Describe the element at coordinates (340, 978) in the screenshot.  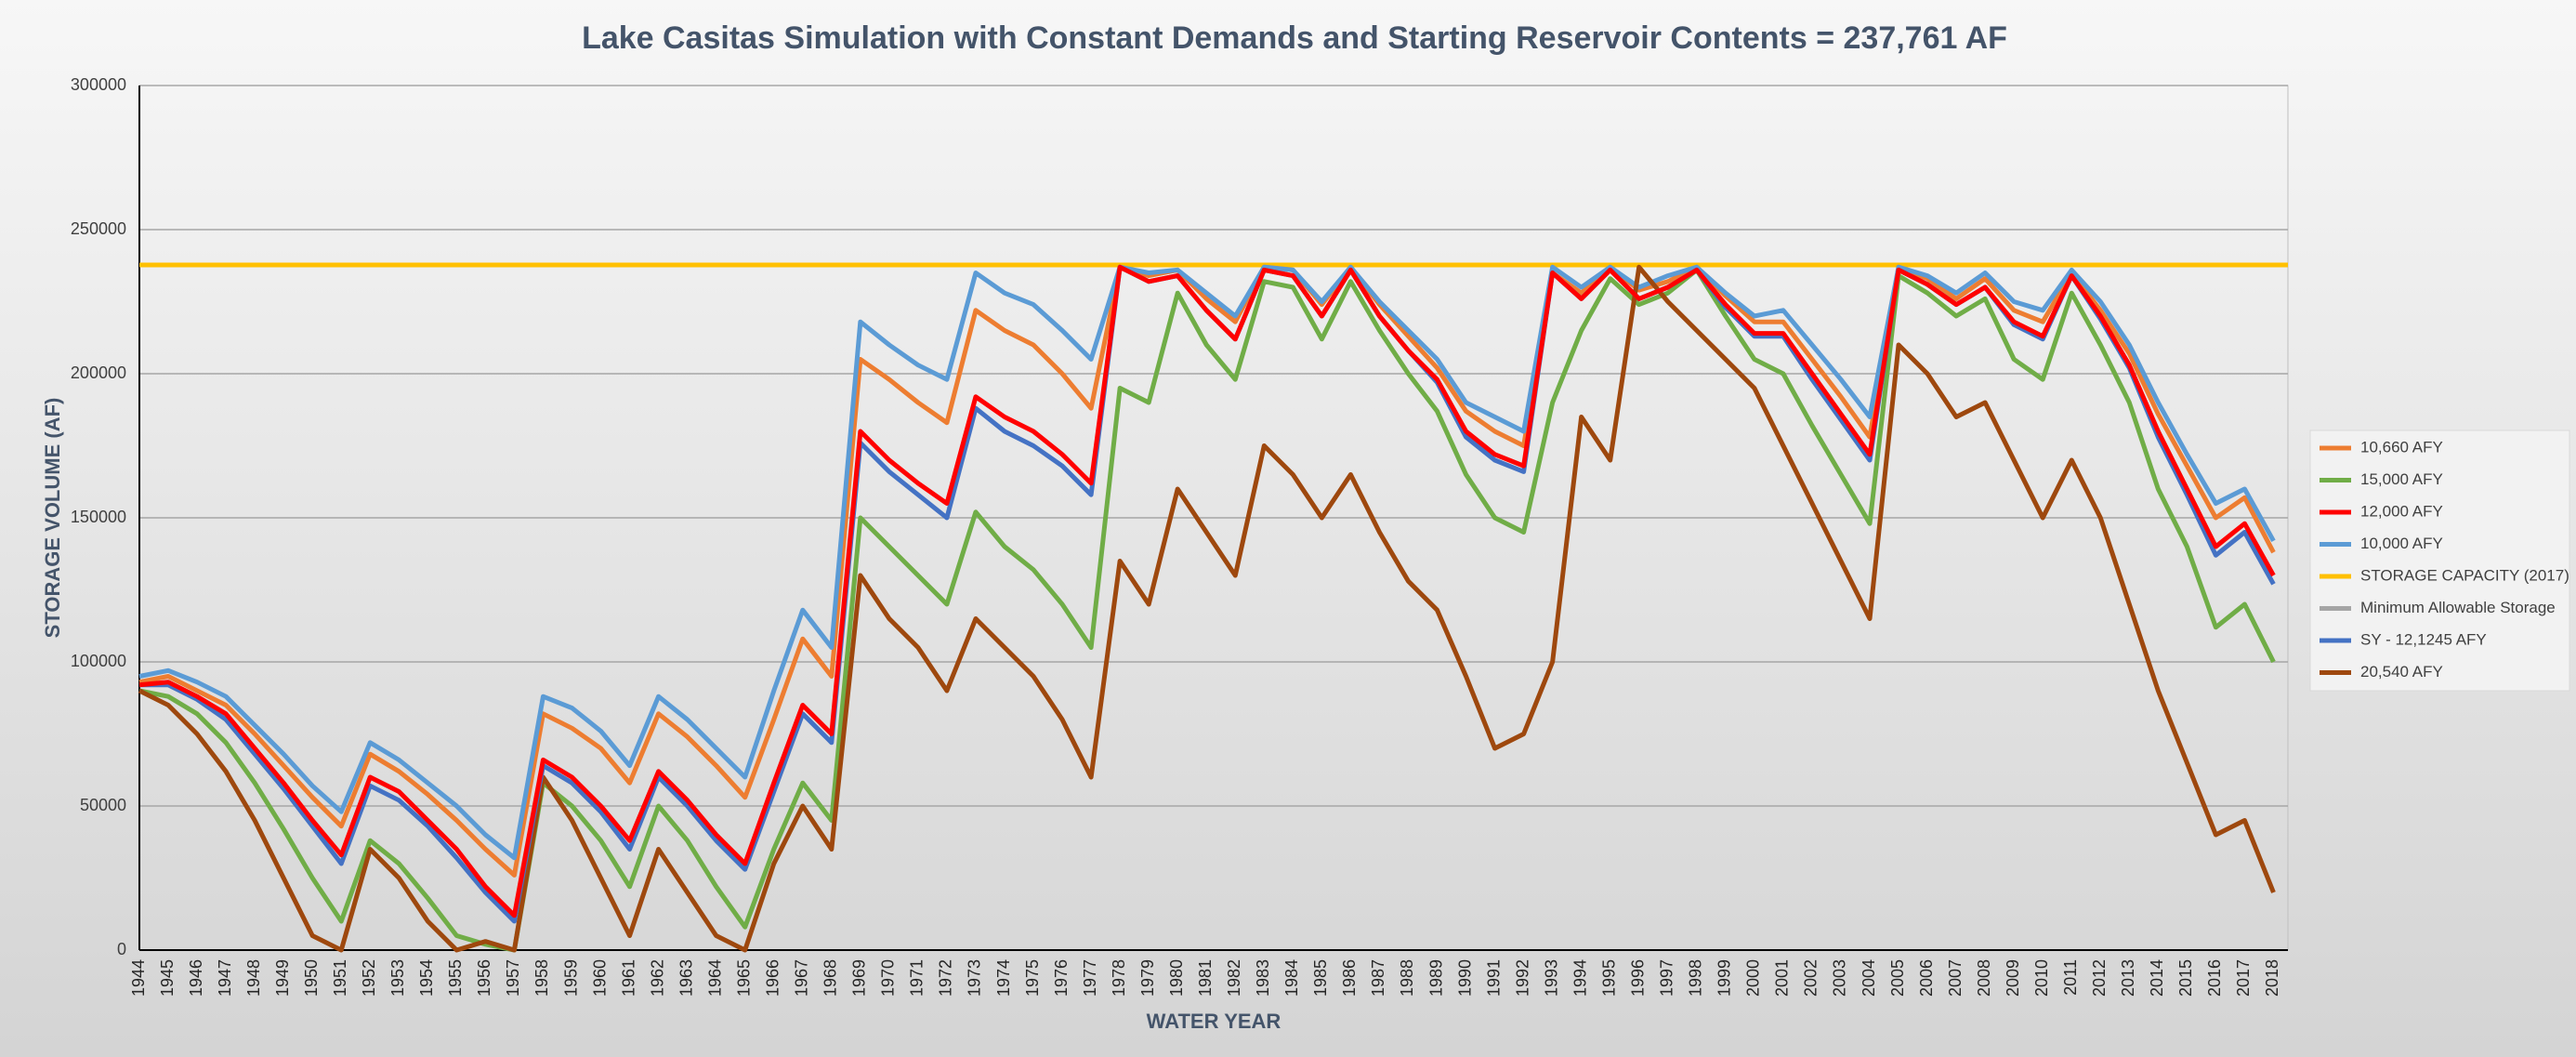
I see `x-tick-label: 1951` at that location.